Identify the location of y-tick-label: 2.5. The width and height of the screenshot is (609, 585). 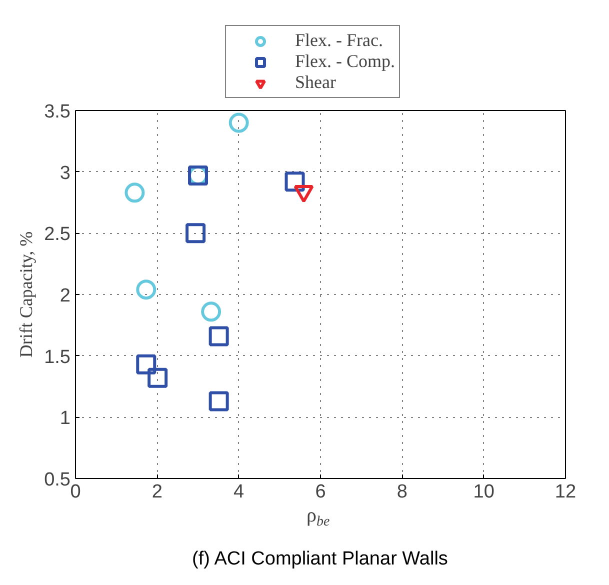
(57, 235).